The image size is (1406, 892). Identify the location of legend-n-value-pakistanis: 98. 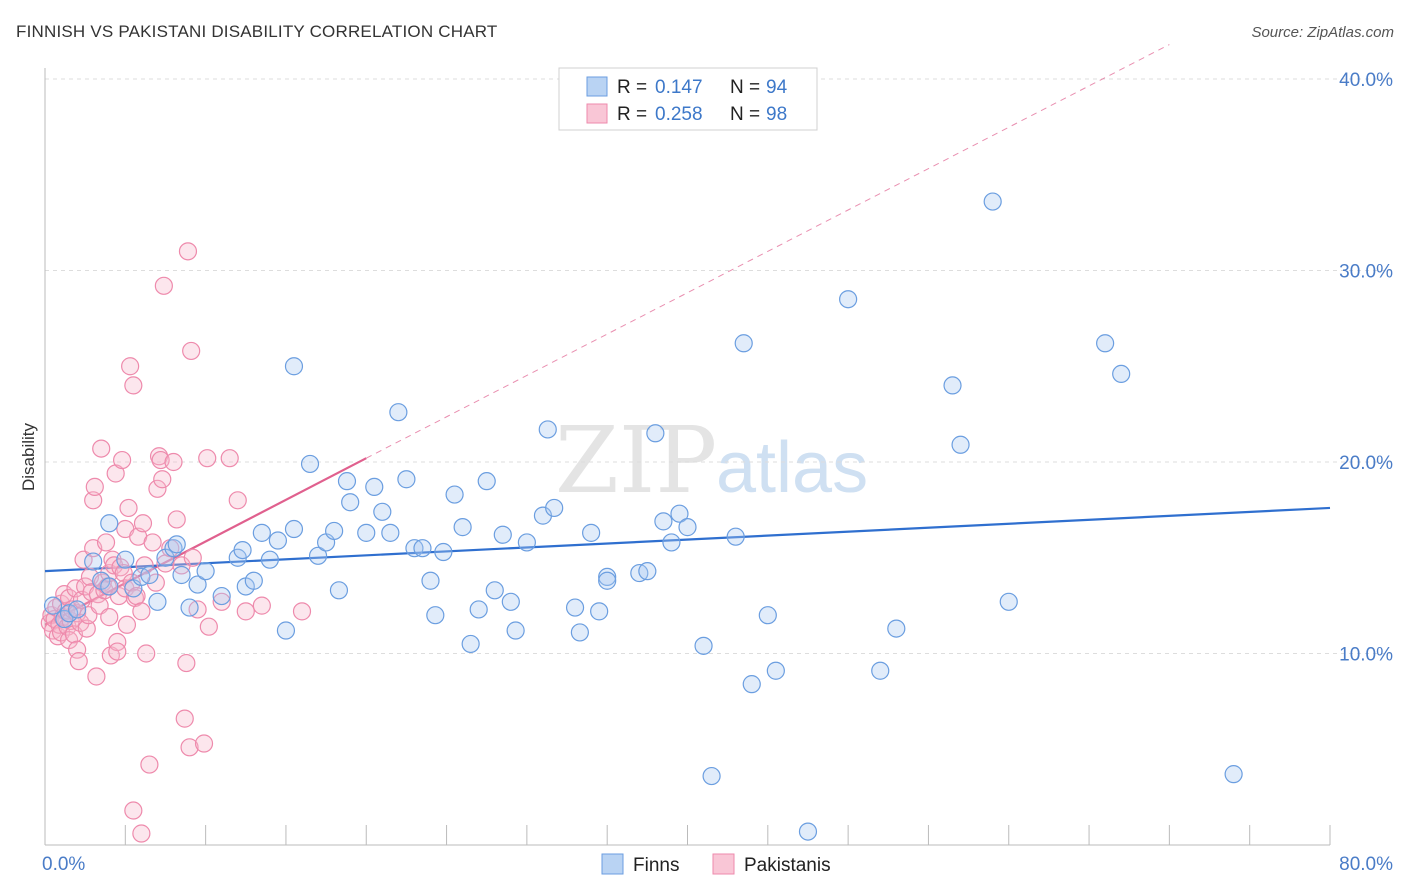
(776, 114).